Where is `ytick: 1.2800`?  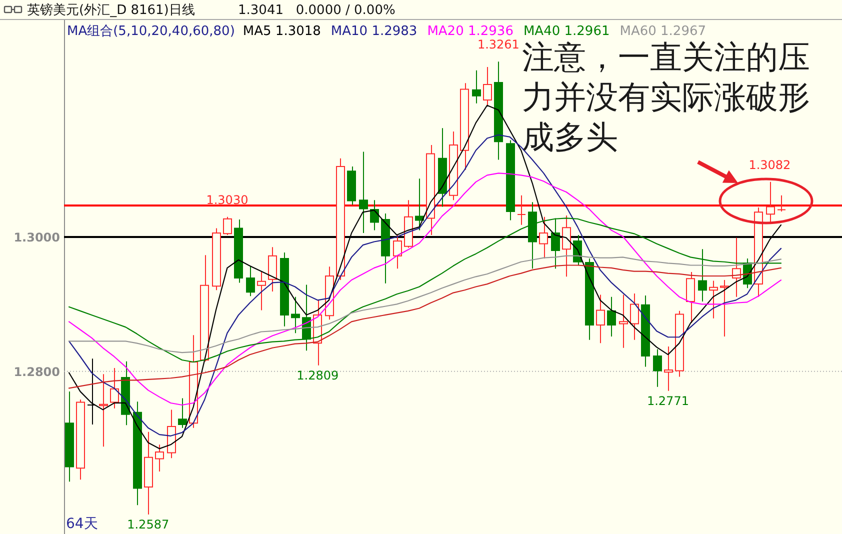 ytick: 1.2800 is located at coordinates (37, 371).